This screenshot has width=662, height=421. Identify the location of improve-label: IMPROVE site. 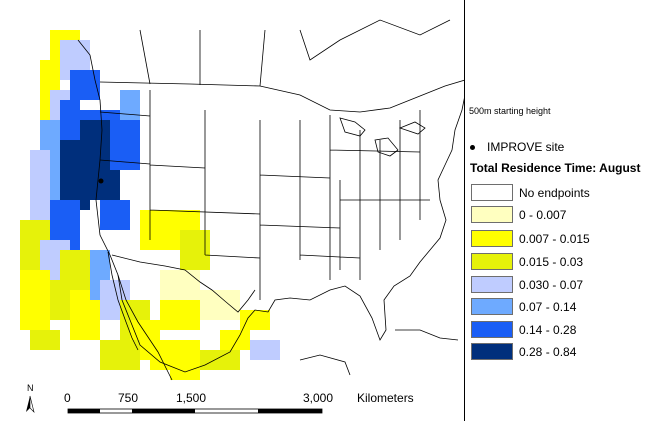
(526, 147).